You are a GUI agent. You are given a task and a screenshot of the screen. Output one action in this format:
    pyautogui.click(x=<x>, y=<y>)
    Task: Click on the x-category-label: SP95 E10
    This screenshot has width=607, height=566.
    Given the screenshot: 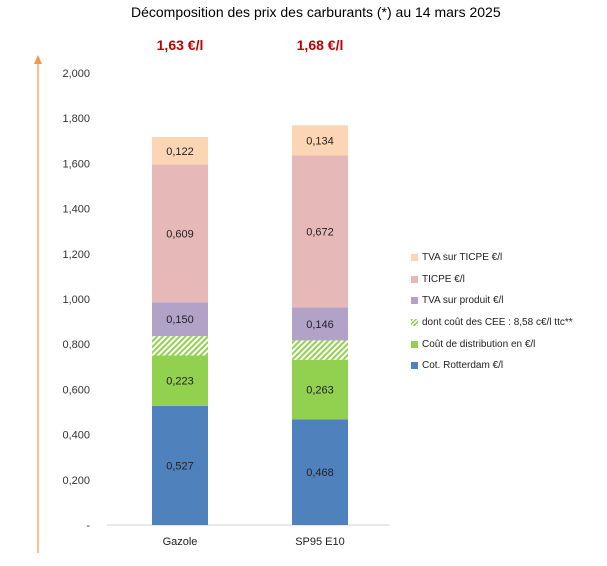 What is the action you would take?
    pyautogui.click(x=320, y=542)
    